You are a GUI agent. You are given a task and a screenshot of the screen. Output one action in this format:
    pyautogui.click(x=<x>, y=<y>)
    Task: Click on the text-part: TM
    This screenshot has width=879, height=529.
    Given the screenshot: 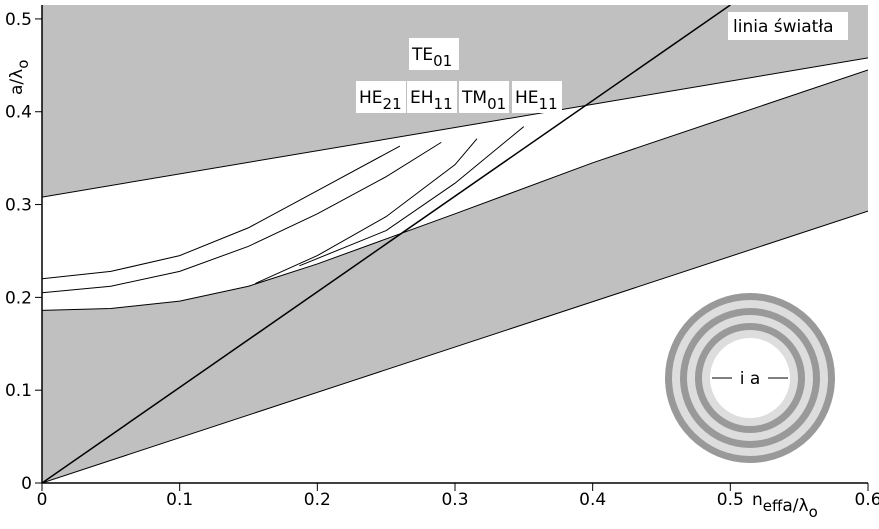 What is the action you would take?
    pyautogui.click(x=474, y=98)
    